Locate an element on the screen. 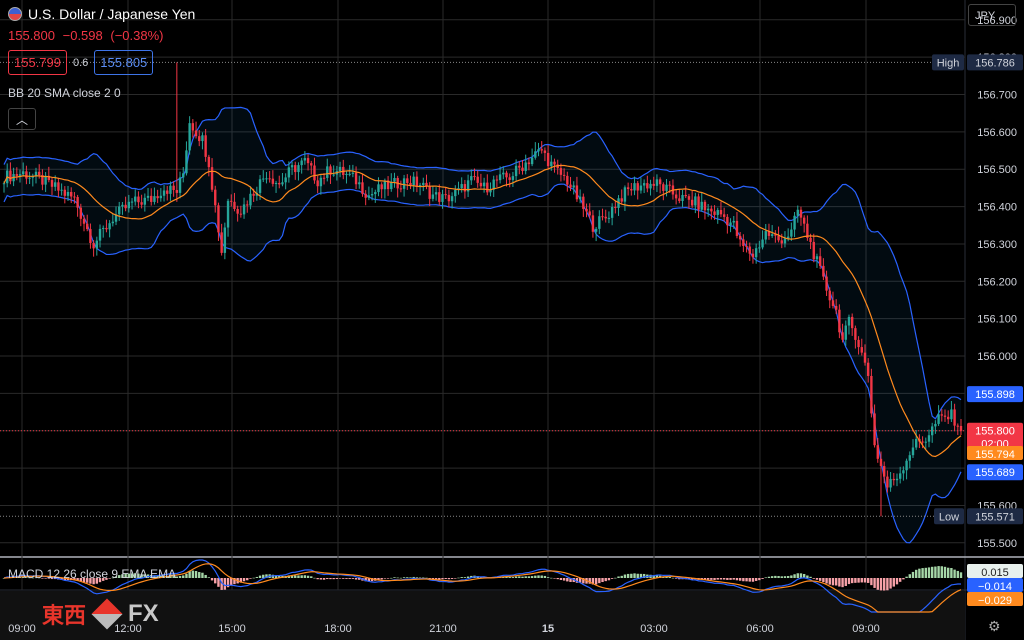 The image size is (1024, 640). y-tick-label: 156.600 is located at coordinates (997, 133).